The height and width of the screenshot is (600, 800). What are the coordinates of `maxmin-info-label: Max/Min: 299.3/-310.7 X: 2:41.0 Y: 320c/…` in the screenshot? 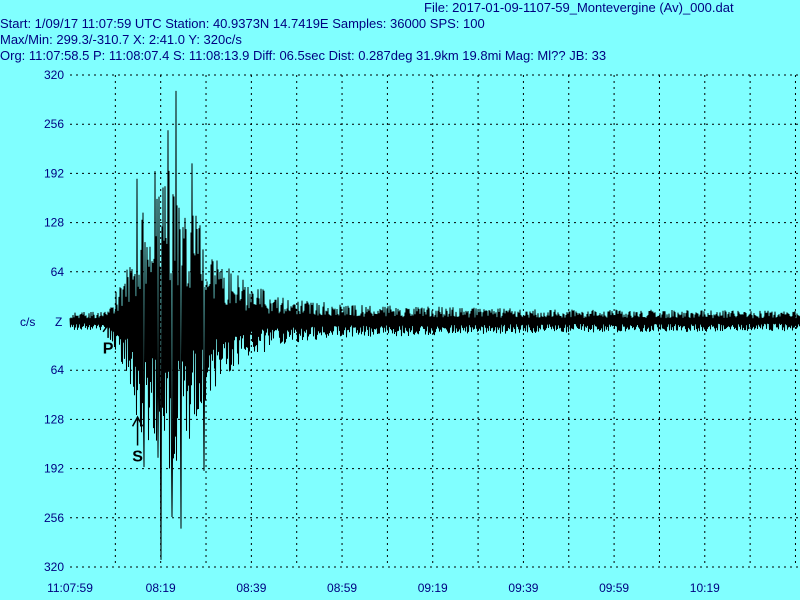 It's located at (121, 39).